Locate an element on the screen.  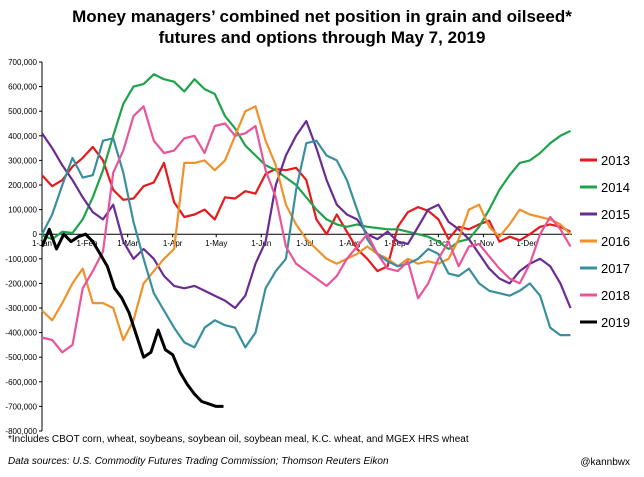
y-tick-label: 500,000 is located at coordinates (22, 111).